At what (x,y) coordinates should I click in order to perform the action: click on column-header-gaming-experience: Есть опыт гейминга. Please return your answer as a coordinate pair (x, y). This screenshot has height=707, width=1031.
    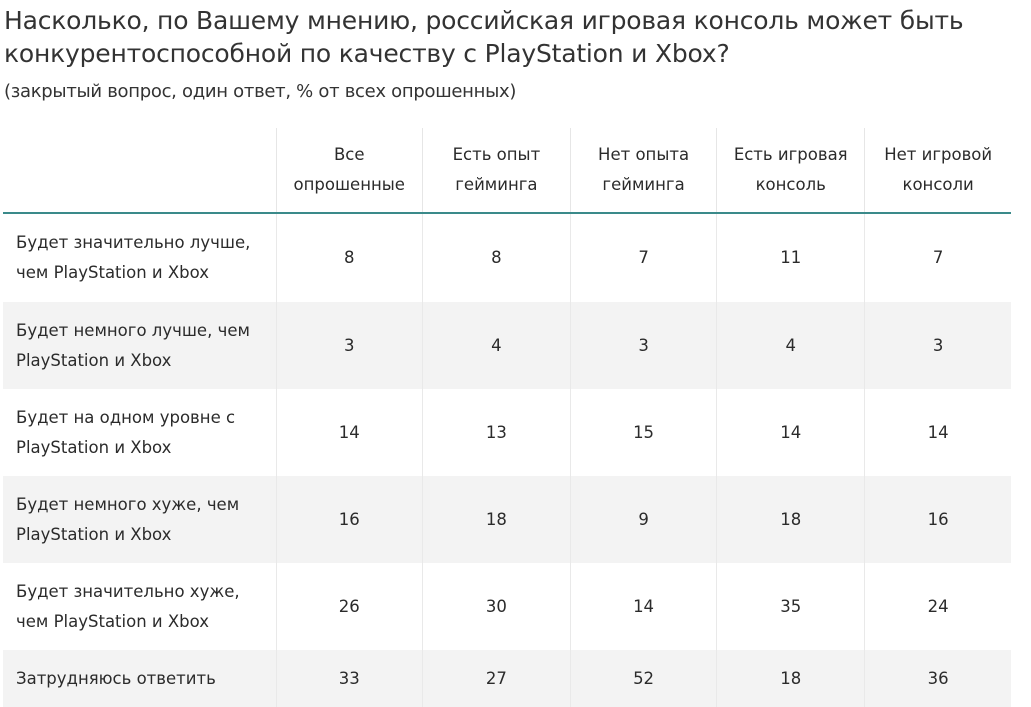
    Looking at the image, I should click on (496, 171).